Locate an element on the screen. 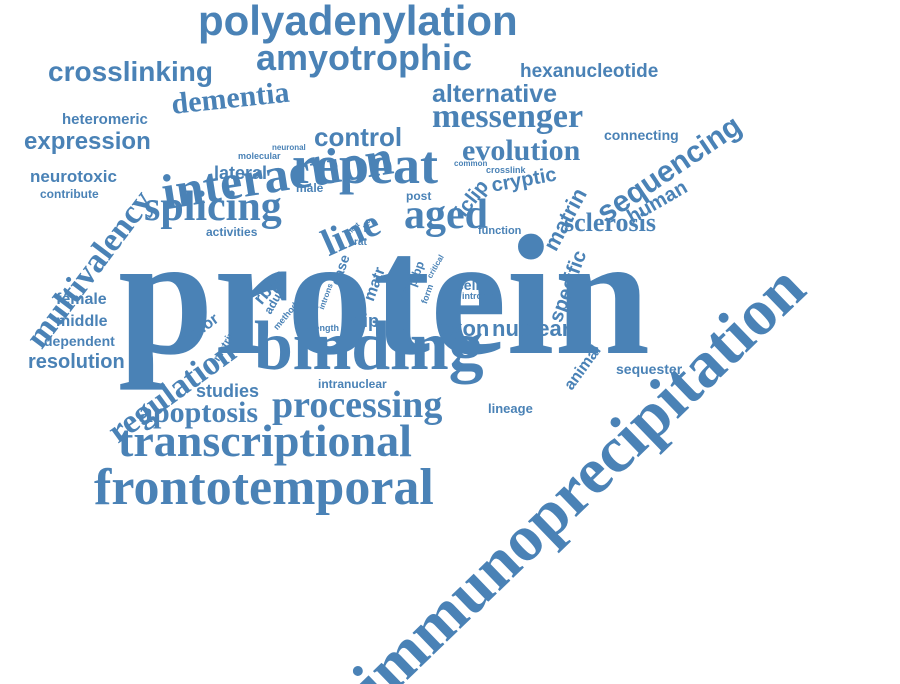  word-binding: binding is located at coordinates (369, 346).